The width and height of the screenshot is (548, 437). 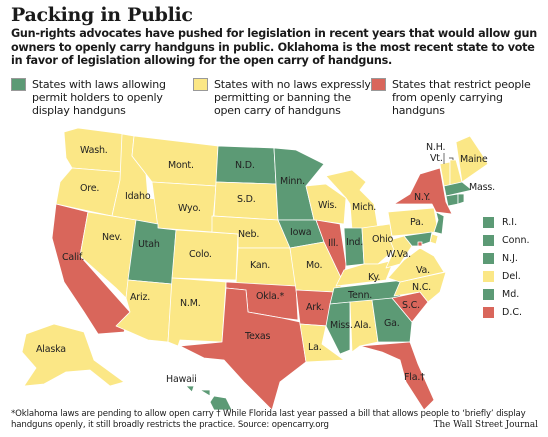 I want to click on state-LA, so click(x=322, y=343).